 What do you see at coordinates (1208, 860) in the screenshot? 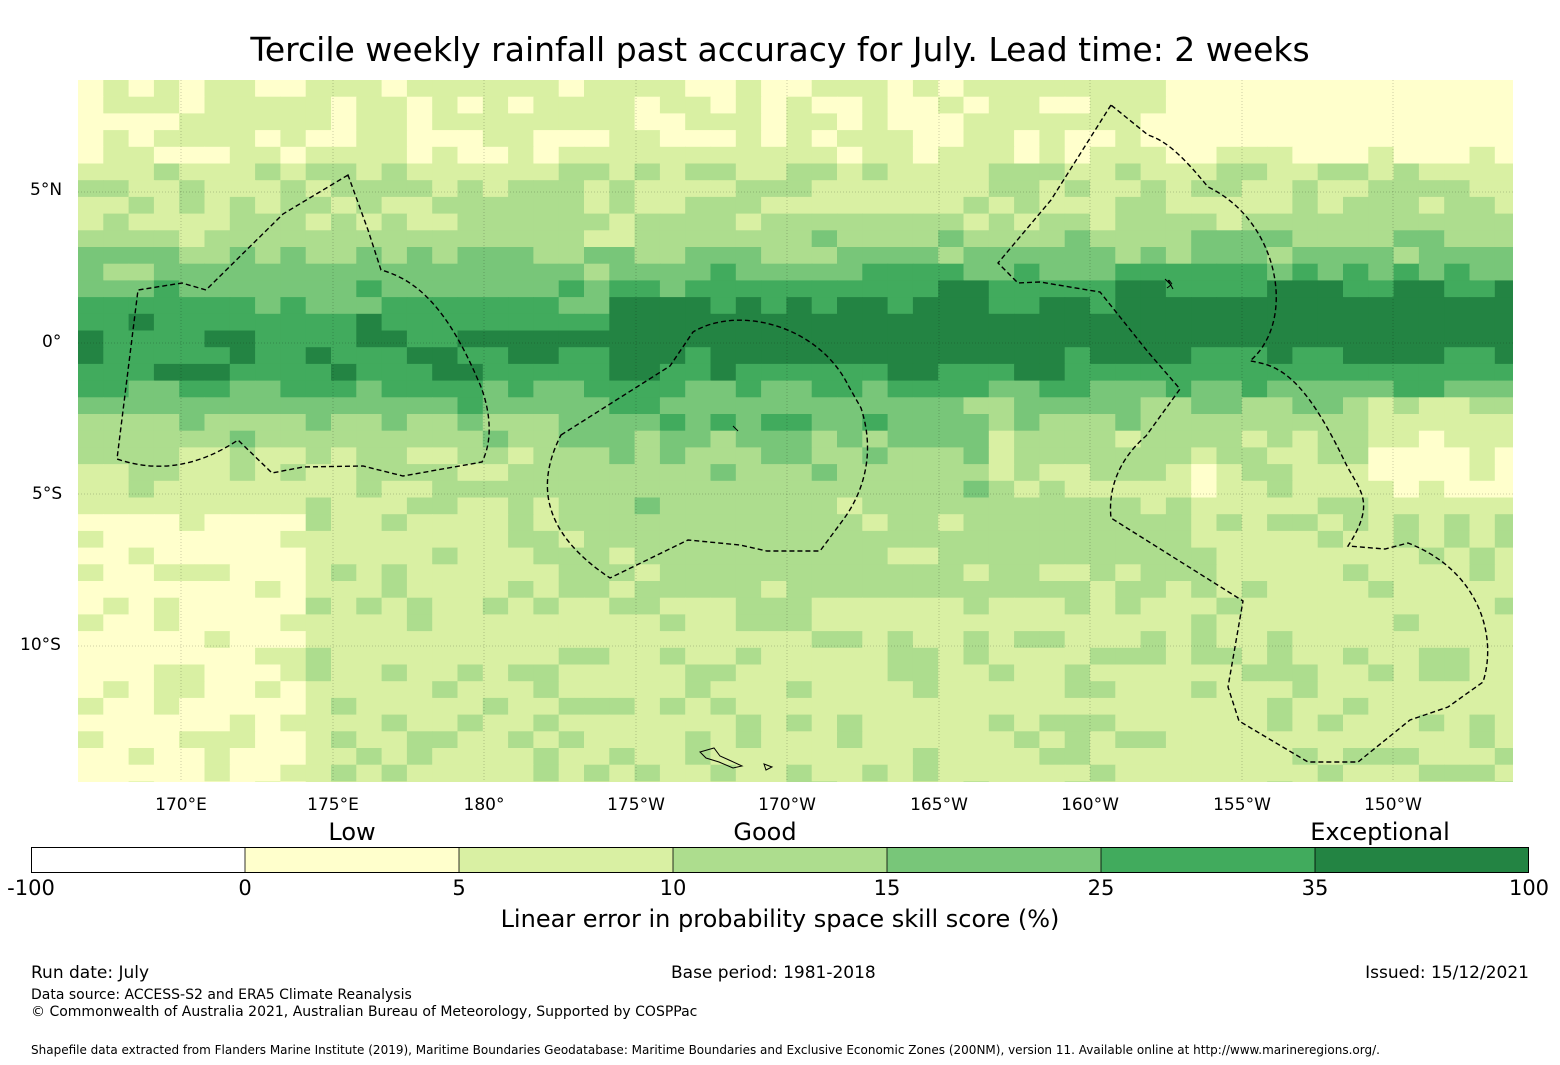
I see `colorbar-swatch` at bounding box center [1208, 860].